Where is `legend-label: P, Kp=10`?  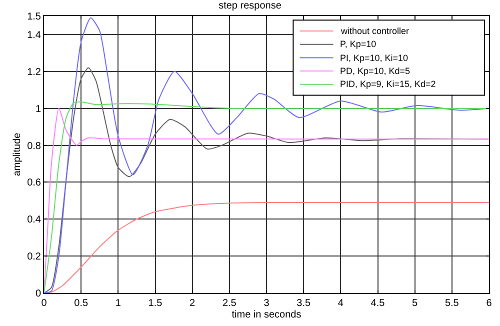
legend-label: P, Kp=10 is located at coordinates (358, 44).